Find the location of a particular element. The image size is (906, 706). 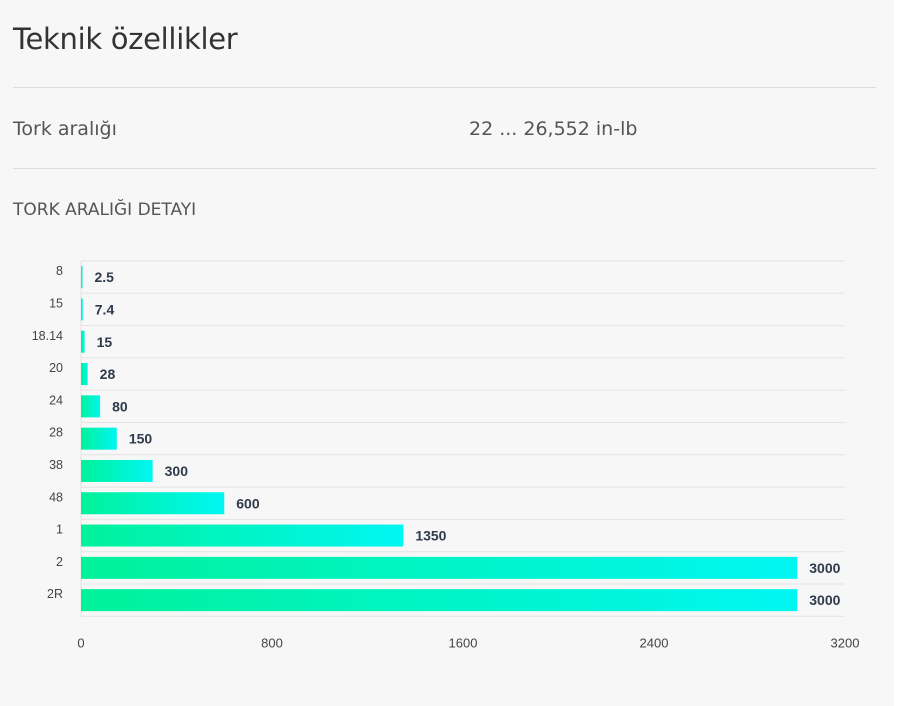

category-label: 28 is located at coordinates (56, 433).